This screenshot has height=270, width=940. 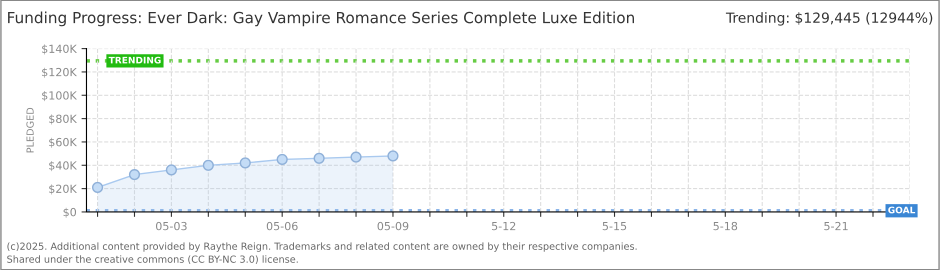 What do you see at coordinates (63, 143) in the screenshot?
I see `y-tick-label: $60K` at bounding box center [63, 143].